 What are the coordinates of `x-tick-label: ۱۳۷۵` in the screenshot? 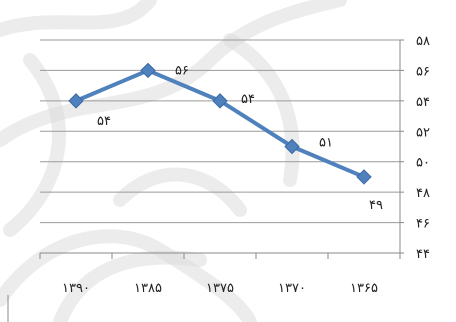 It's located at (220, 288).